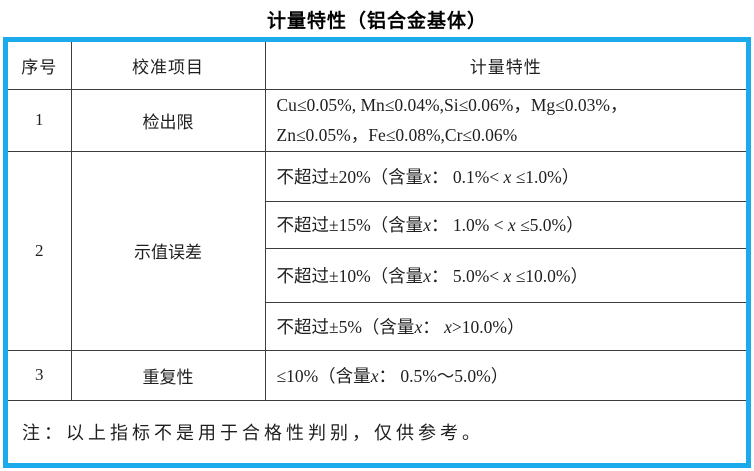 Image resolution: width=754 pixels, height=471 pixels. I want to click on col-header-spec: 计量特性, so click(505, 66).